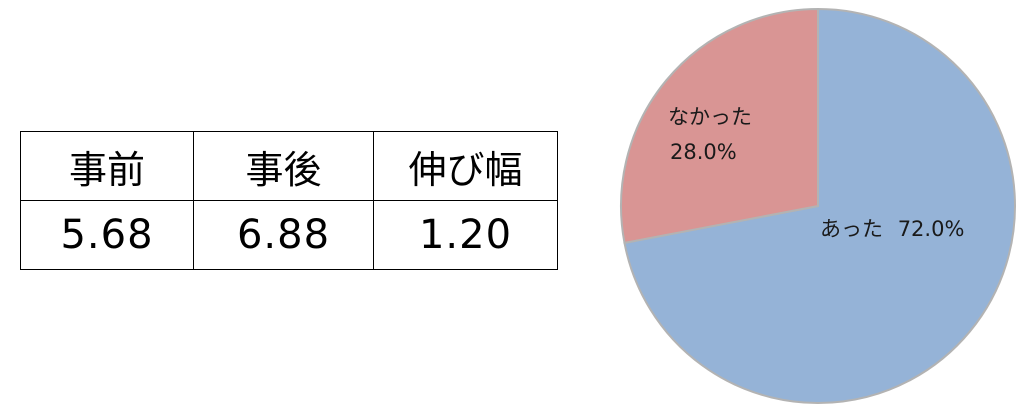 This screenshot has width=1024, height=411. What do you see at coordinates (465, 235) in the screenshot?
I see `value-gain: 1.20` at bounding box center [465, 235].